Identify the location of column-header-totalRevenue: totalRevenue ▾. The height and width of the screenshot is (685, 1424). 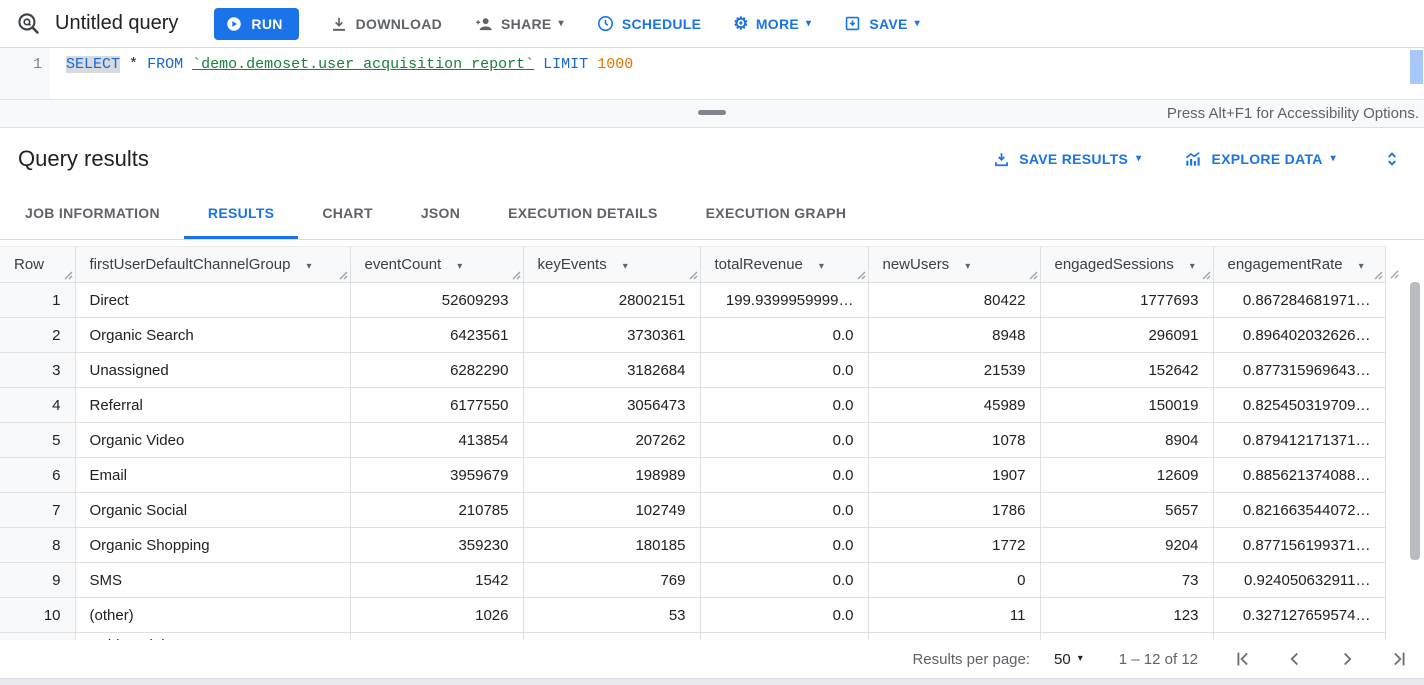
(784, 264).